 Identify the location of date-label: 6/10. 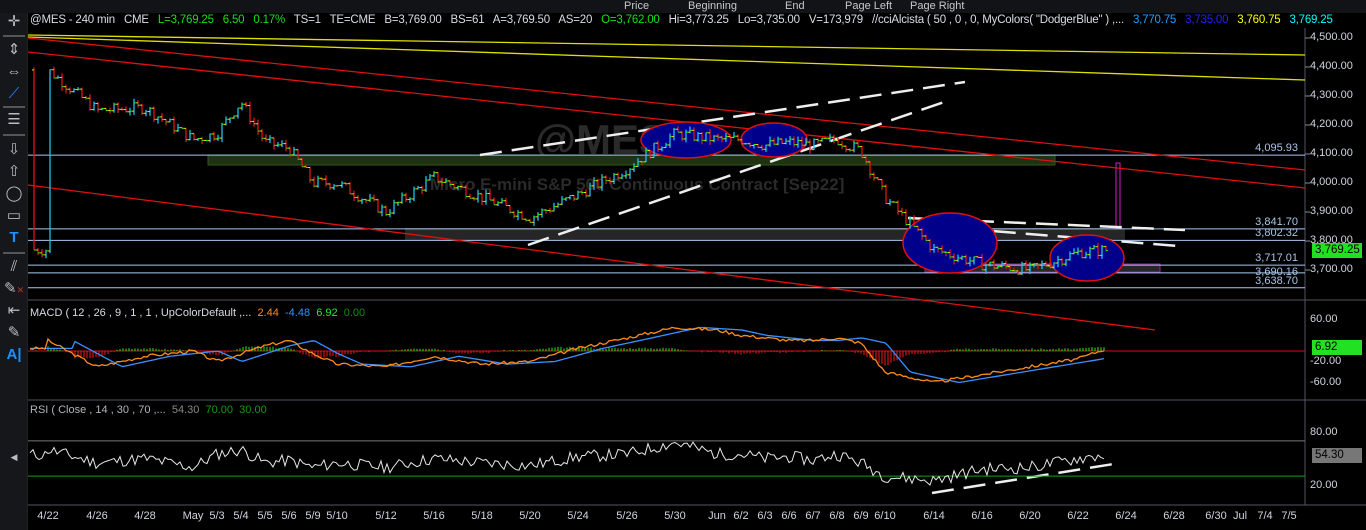
(885, 516).